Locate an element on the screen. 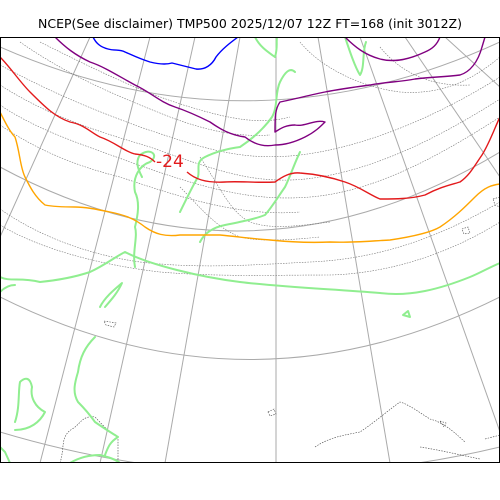 This screenshot has height=500, width=500. contour-label: -24 is located at coordinates (170, 162).